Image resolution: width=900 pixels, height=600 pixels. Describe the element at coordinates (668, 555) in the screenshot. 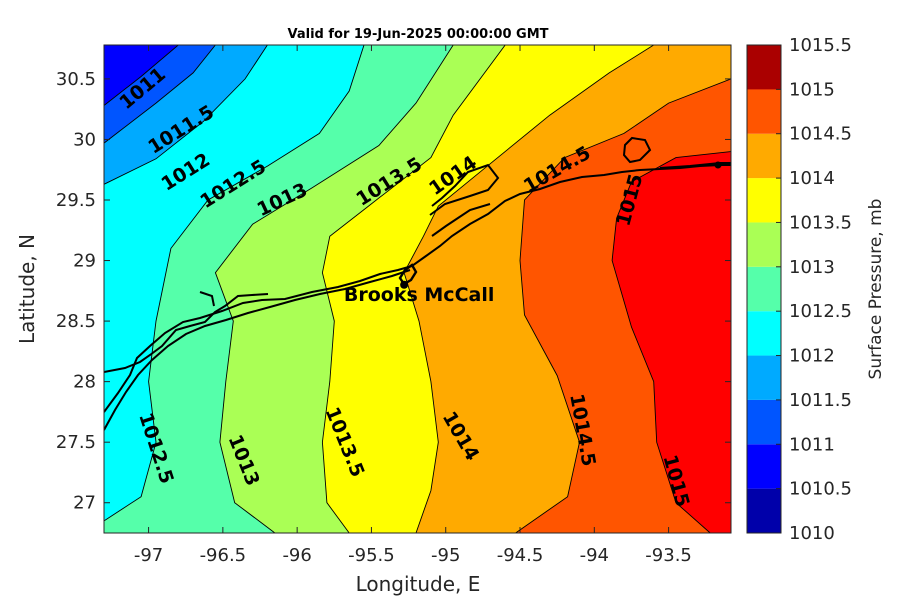

I see `x-tick-label: -93.5` at that location.